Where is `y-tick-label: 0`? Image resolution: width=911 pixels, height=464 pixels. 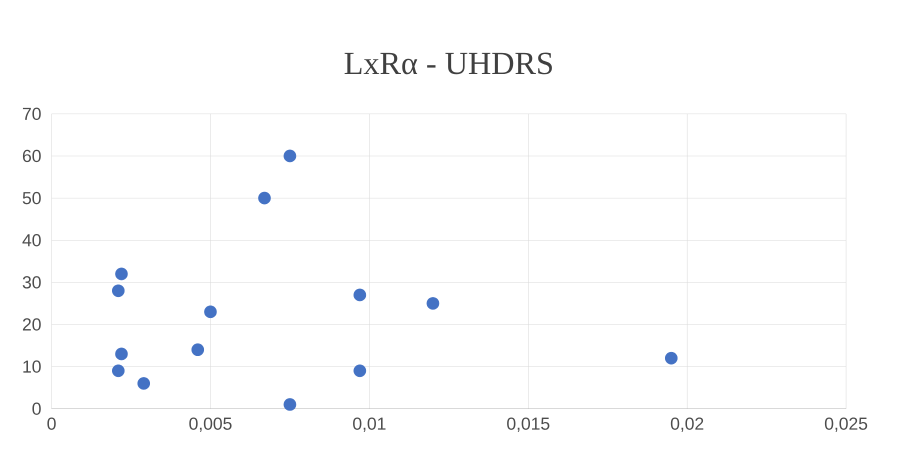
y-tick-label: 0 is located at coordinates (36, 408).